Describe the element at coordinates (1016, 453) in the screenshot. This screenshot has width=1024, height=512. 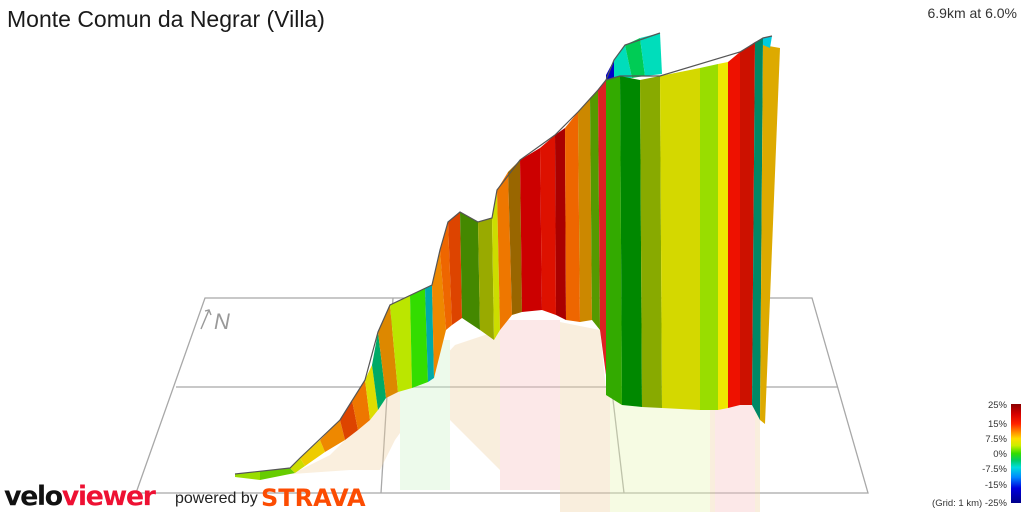
I see `gradient-color-bar` at that location.